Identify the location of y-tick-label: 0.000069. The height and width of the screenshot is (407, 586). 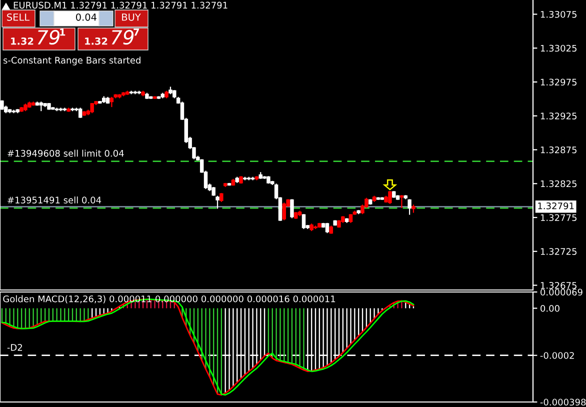
(561, 292).